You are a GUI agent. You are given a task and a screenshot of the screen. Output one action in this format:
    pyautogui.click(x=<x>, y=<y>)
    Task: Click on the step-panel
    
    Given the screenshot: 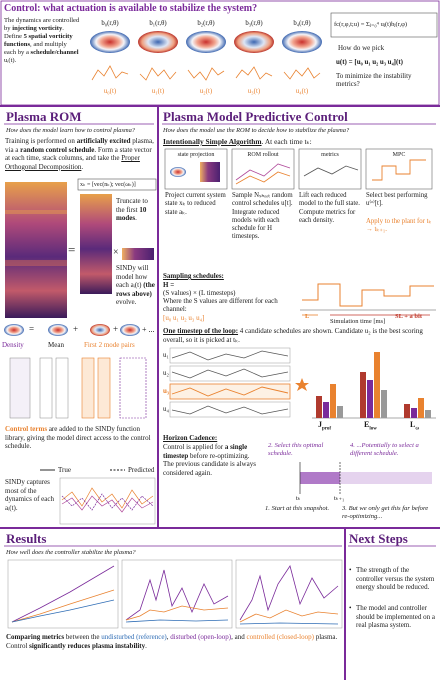 What is the action you would take?
    pyautogui.click(x=330, y=169)
    